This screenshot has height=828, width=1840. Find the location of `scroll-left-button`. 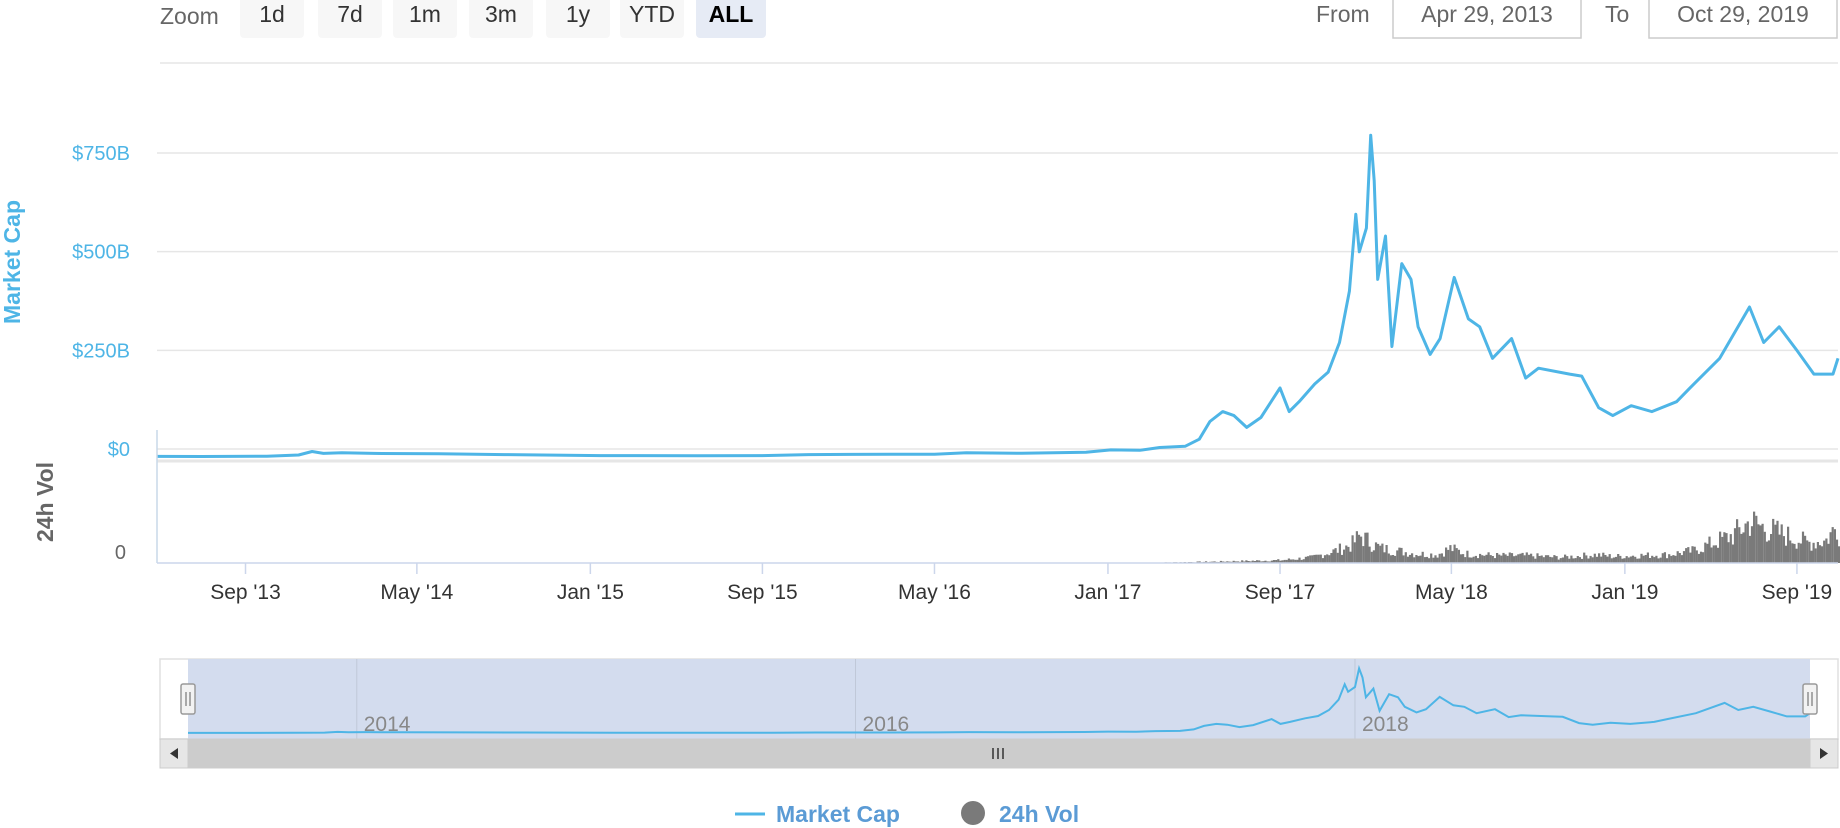

scroll-left-button is located at coordinates (174, 753).